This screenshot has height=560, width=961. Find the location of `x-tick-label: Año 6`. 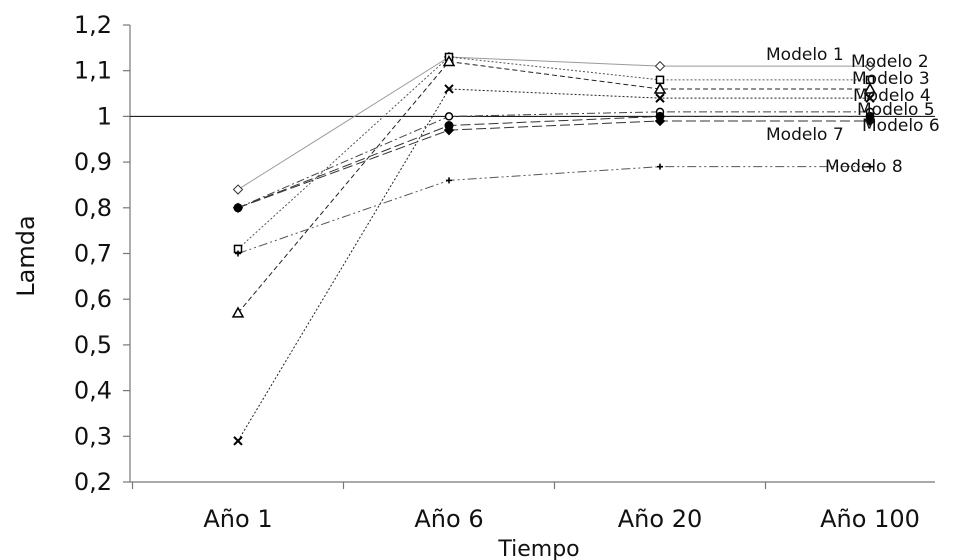

x-tick-label: Año 6 is located at coordinates (448, 519).